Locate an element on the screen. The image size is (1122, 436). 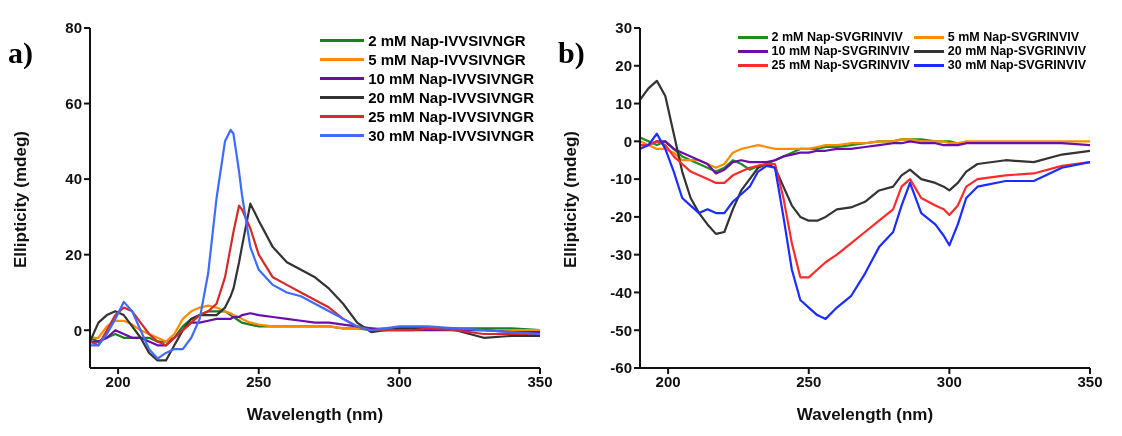
legend-label: 10 mM Nap-IVVSIVNGR is located at coordinates (451, 78).